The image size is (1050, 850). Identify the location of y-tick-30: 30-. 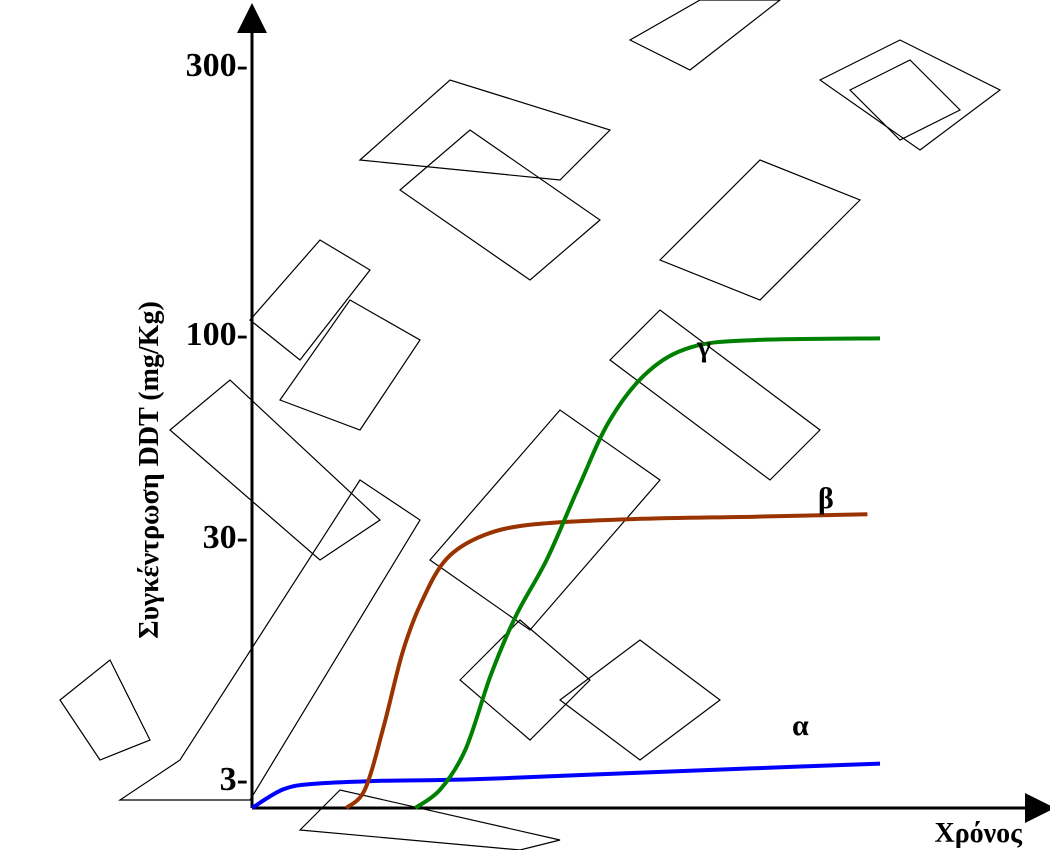
(225, 537).